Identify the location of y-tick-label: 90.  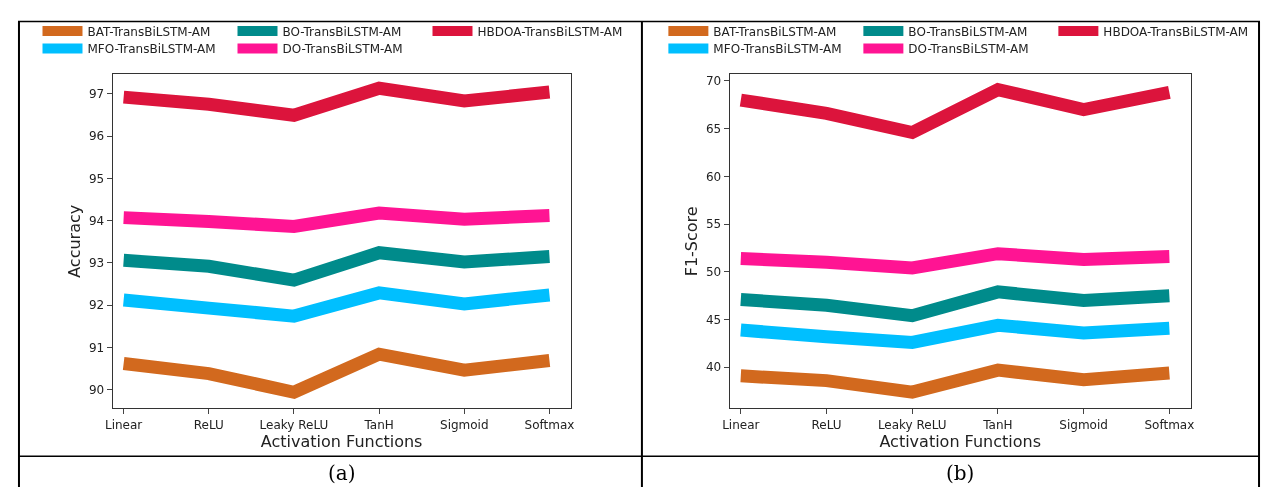
(96, 389).